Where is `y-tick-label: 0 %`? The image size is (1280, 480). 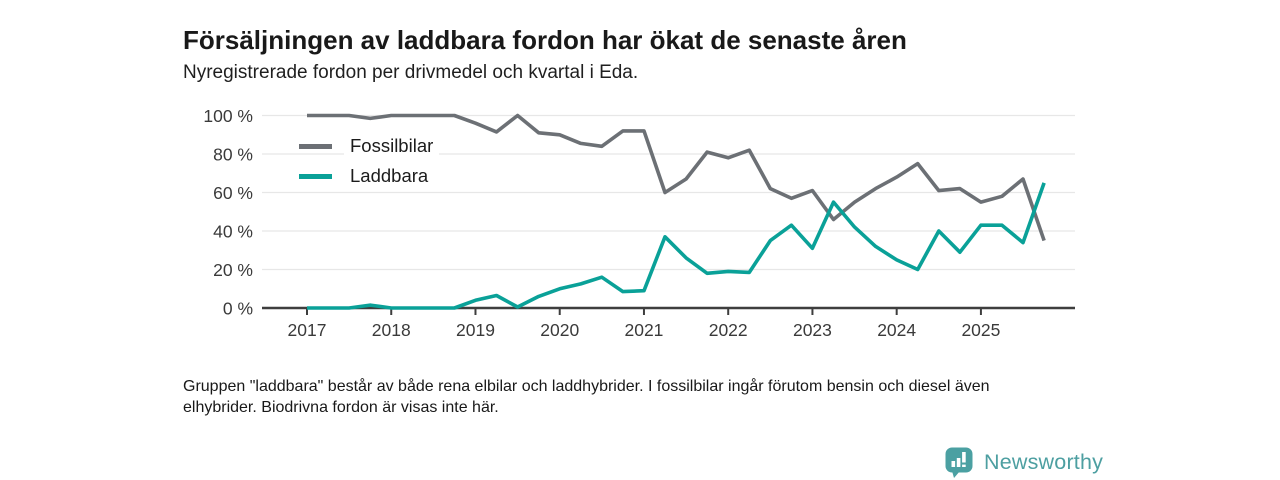
y-tick-label: 0 % is located at coordinates (238, 309).